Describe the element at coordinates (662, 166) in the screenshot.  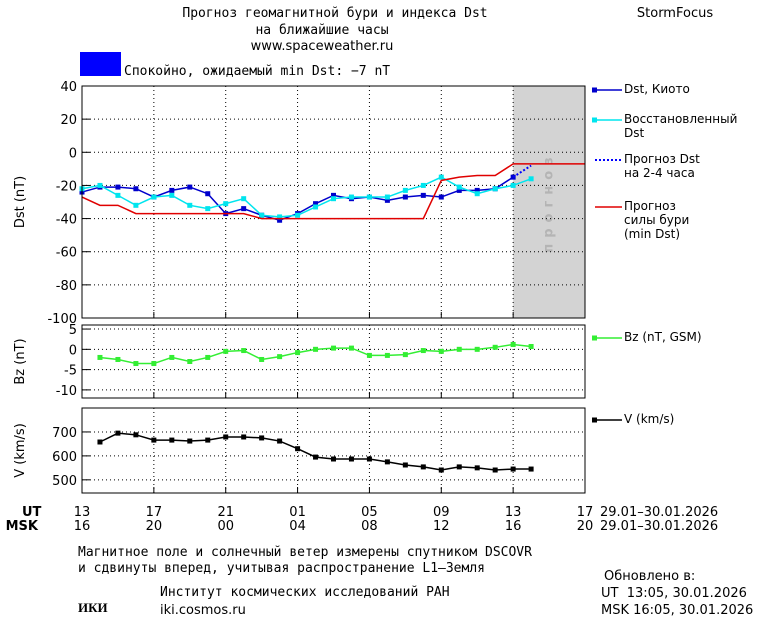
I see `legend-label: Прогноз Dst на 2-4 часа` at that location.